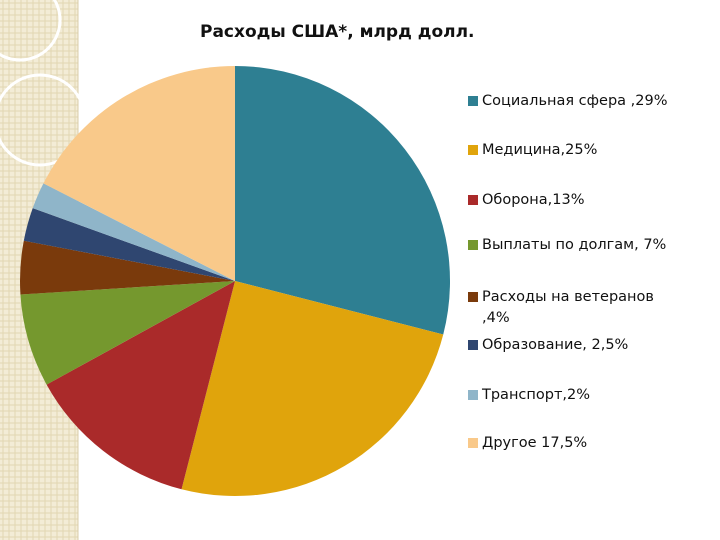 This screenshot has height=540, width=720. I want to click on legend-item: Оборона,13%, so click(575, 200).